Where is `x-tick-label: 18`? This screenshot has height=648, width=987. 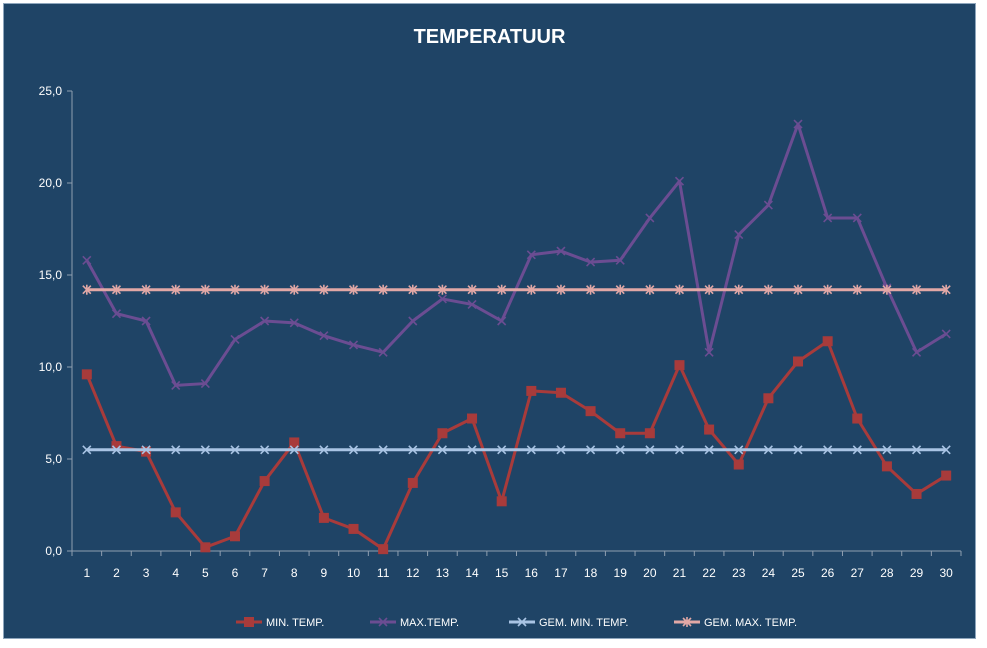 x-tick-label: 18 is located at coordinates (591, 573).